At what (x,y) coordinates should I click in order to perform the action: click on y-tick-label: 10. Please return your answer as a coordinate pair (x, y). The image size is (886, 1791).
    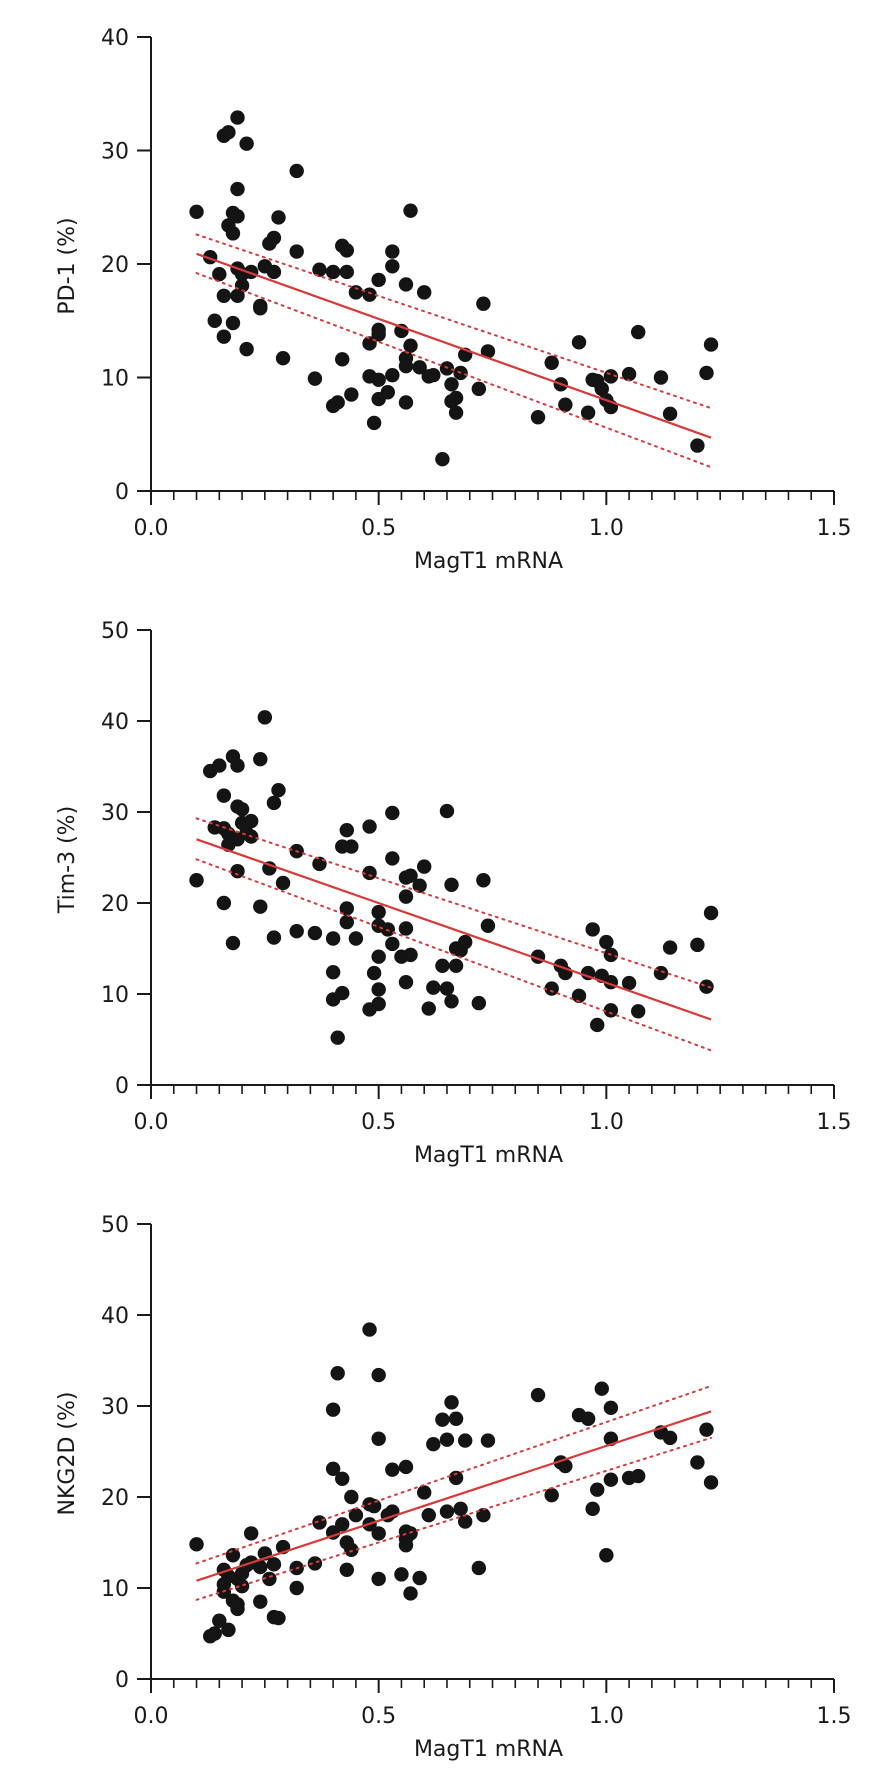
    Looking at the image, I should click on (115, 379).